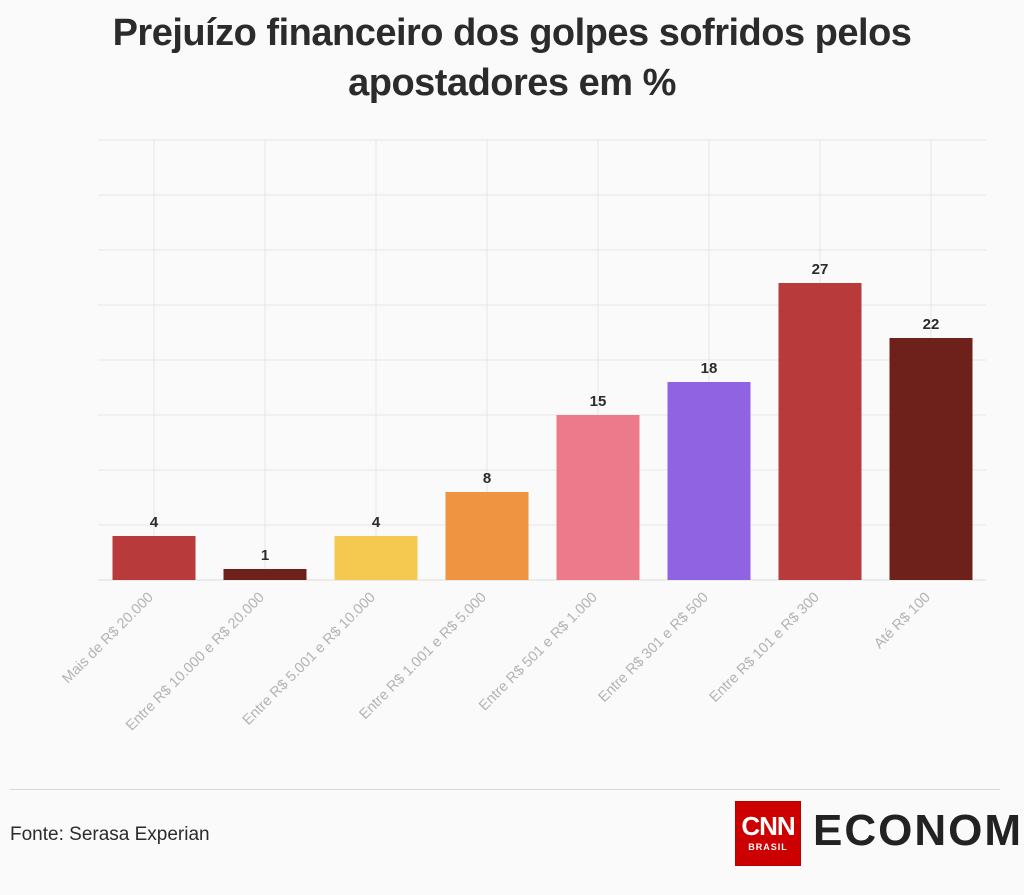 The image size is (1024, 895). What do you see at coordinates (654, 648) in the screenshot?
I see `x-tick-label: Entre R$ 301 e R$ 500` at bounding box center [654, 648].